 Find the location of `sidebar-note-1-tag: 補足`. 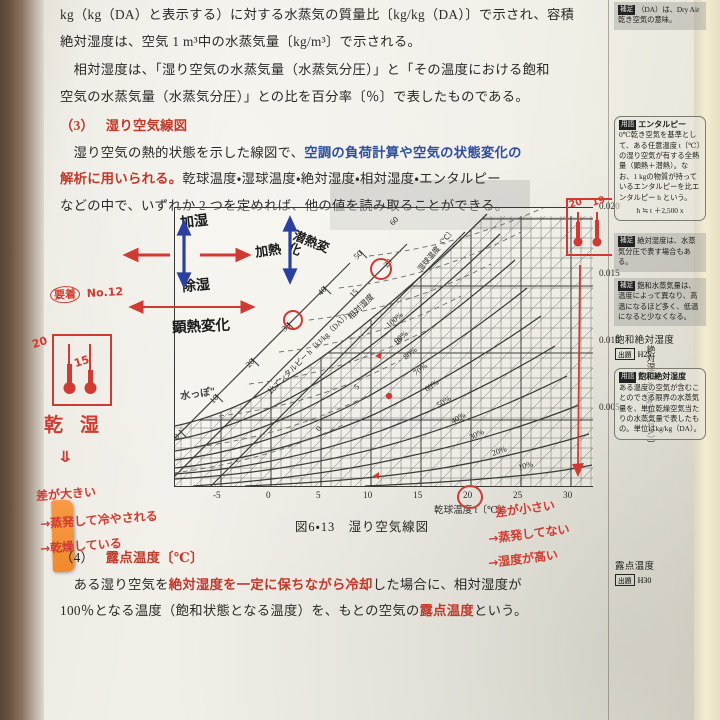

sidebar-note-1-tag: 補足 is located at coordinates (627, 10).